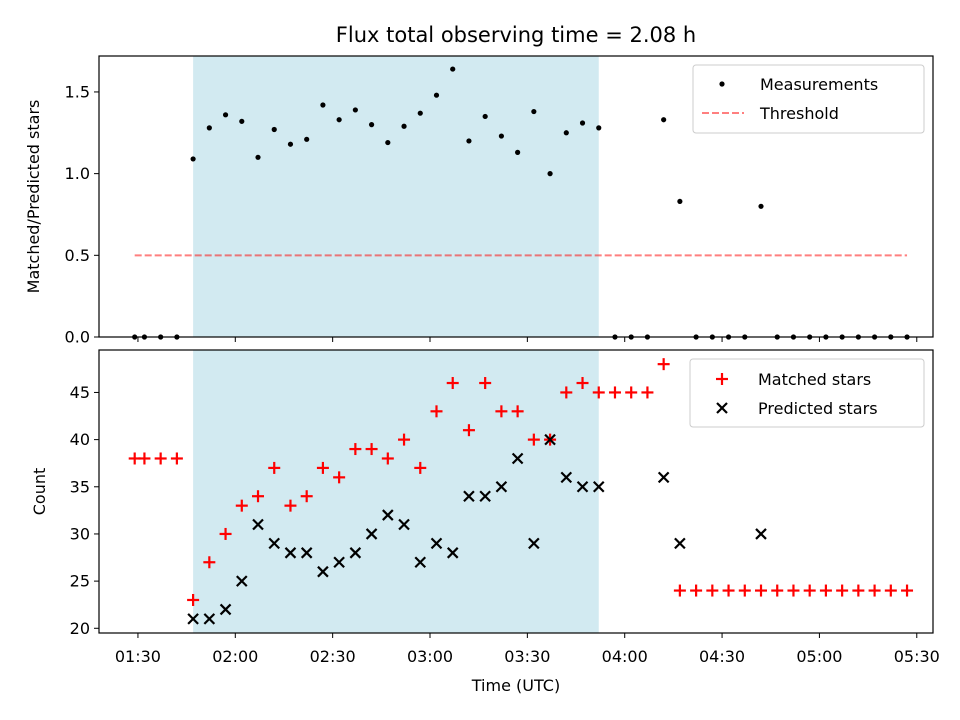 This screenshot has height=720, width=960. What do you see at coordinates (84, 510) in the screenshot?
I see `bottom-y-axis: 20 25 30 35 40 45` at bounding box center [84, 510].